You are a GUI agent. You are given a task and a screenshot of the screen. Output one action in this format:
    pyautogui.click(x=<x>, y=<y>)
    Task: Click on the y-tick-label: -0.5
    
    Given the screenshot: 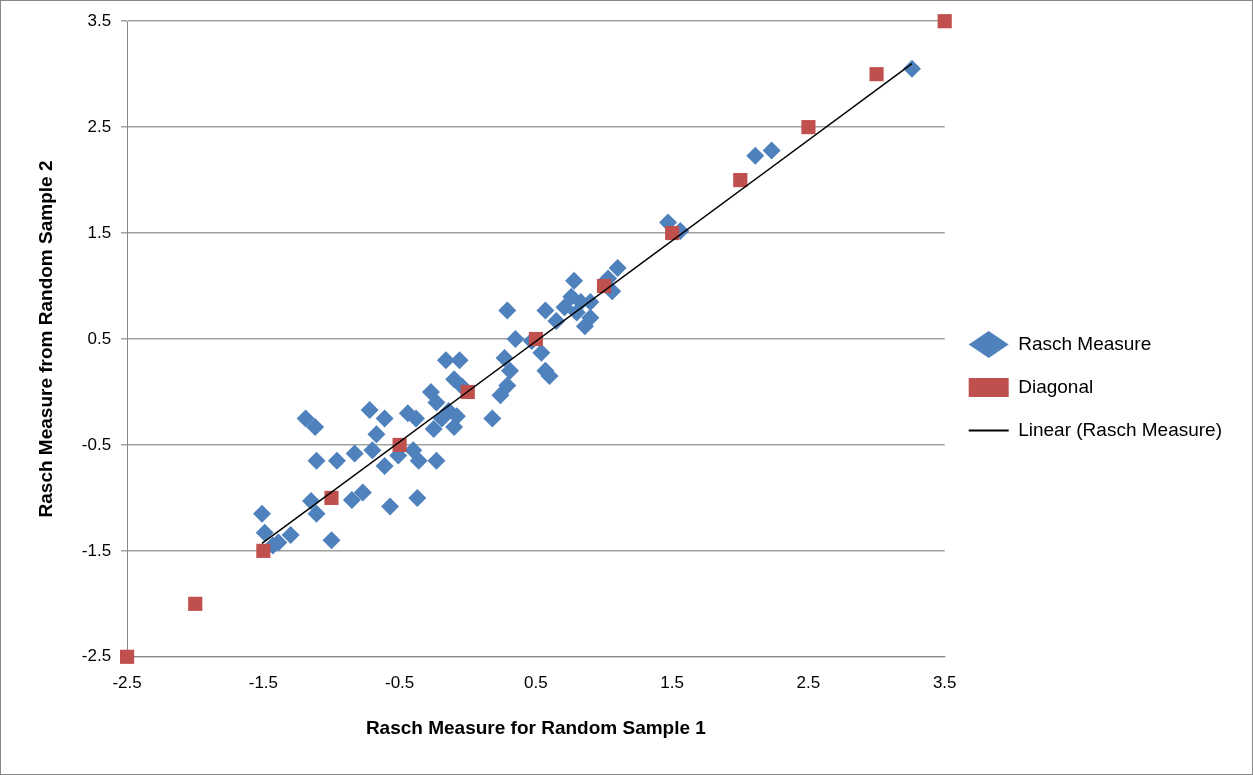 What is the action you would take?
    pyautogui.click(x=96, y=444)
    